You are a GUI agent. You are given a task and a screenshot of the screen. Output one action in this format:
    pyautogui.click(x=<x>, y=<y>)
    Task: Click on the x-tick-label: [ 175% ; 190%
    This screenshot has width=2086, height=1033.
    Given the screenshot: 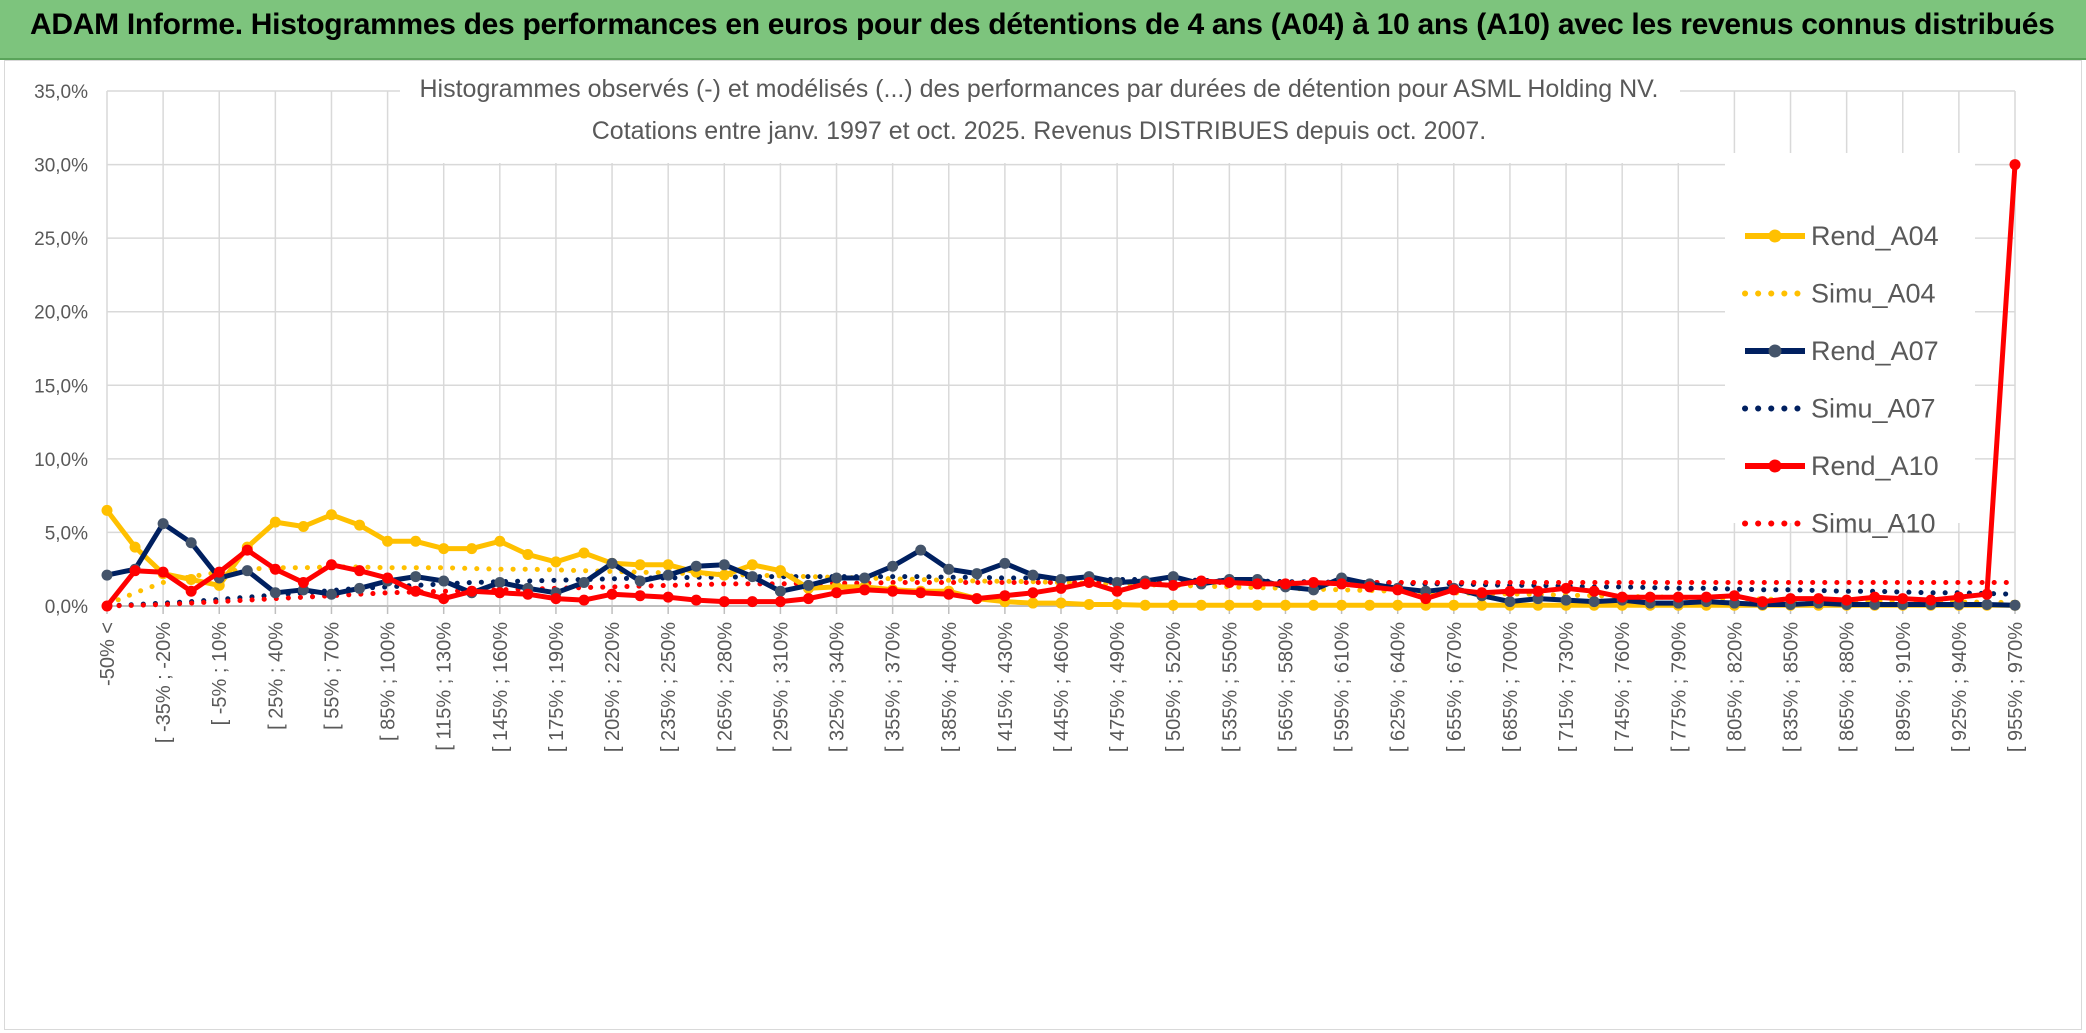 What is the action you would take?
    pyautogui.click(x=557, y=687)
    